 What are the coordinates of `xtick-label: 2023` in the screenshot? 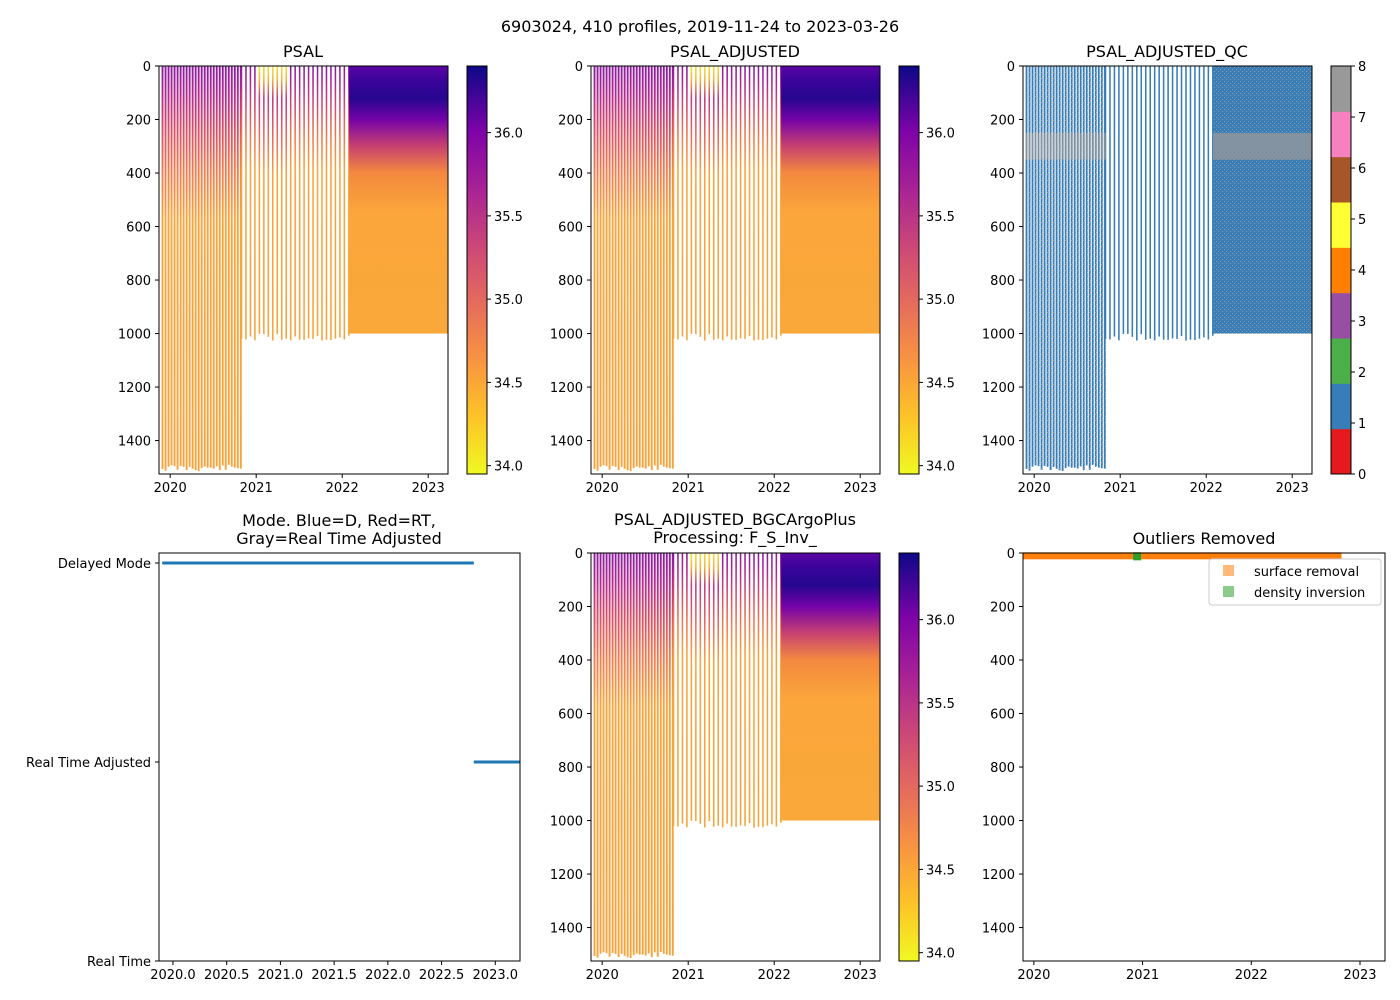 It's located at (428, 488).